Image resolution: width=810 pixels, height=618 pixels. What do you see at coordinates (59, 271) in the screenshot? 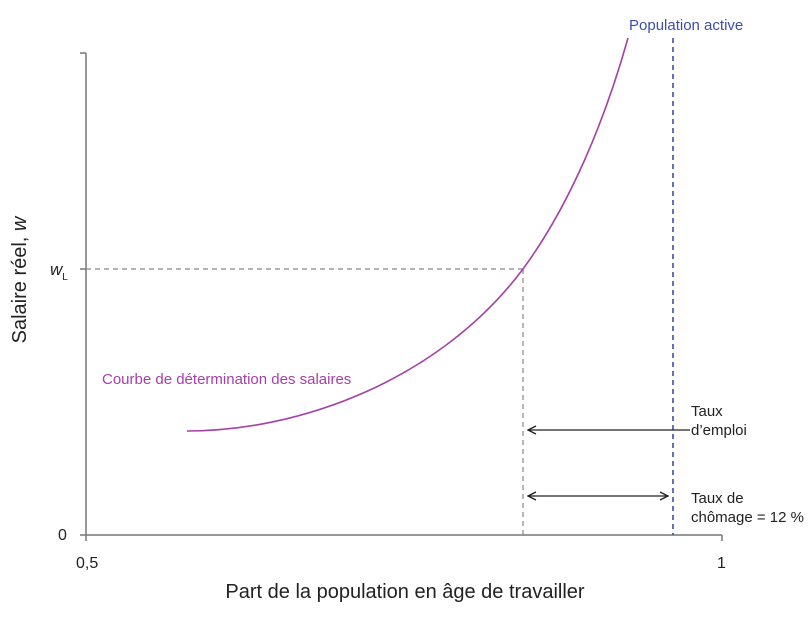
I see `wl-label: wL` at bounding box center [59, 271].